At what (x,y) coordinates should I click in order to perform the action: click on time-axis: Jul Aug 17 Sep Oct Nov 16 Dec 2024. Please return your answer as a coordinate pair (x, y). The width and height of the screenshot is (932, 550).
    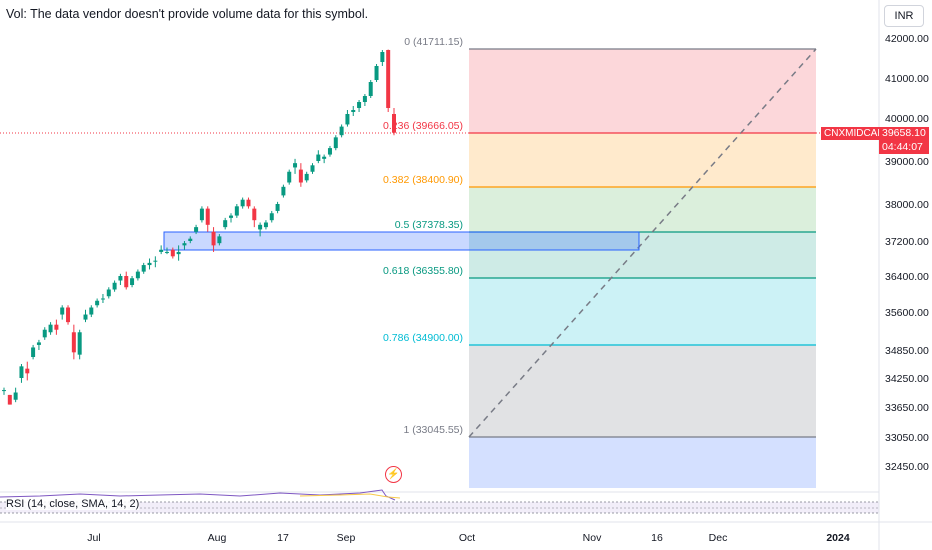
    Looking at the image, I should click on (468, 538).